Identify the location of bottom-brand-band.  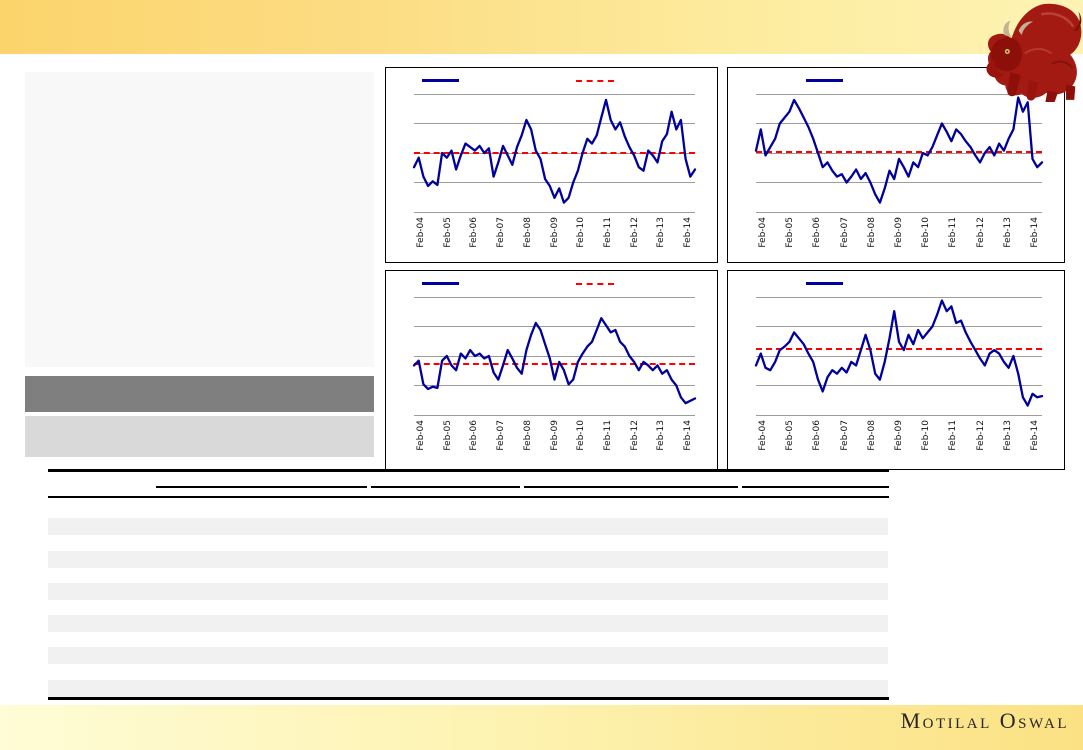
(541, 727).